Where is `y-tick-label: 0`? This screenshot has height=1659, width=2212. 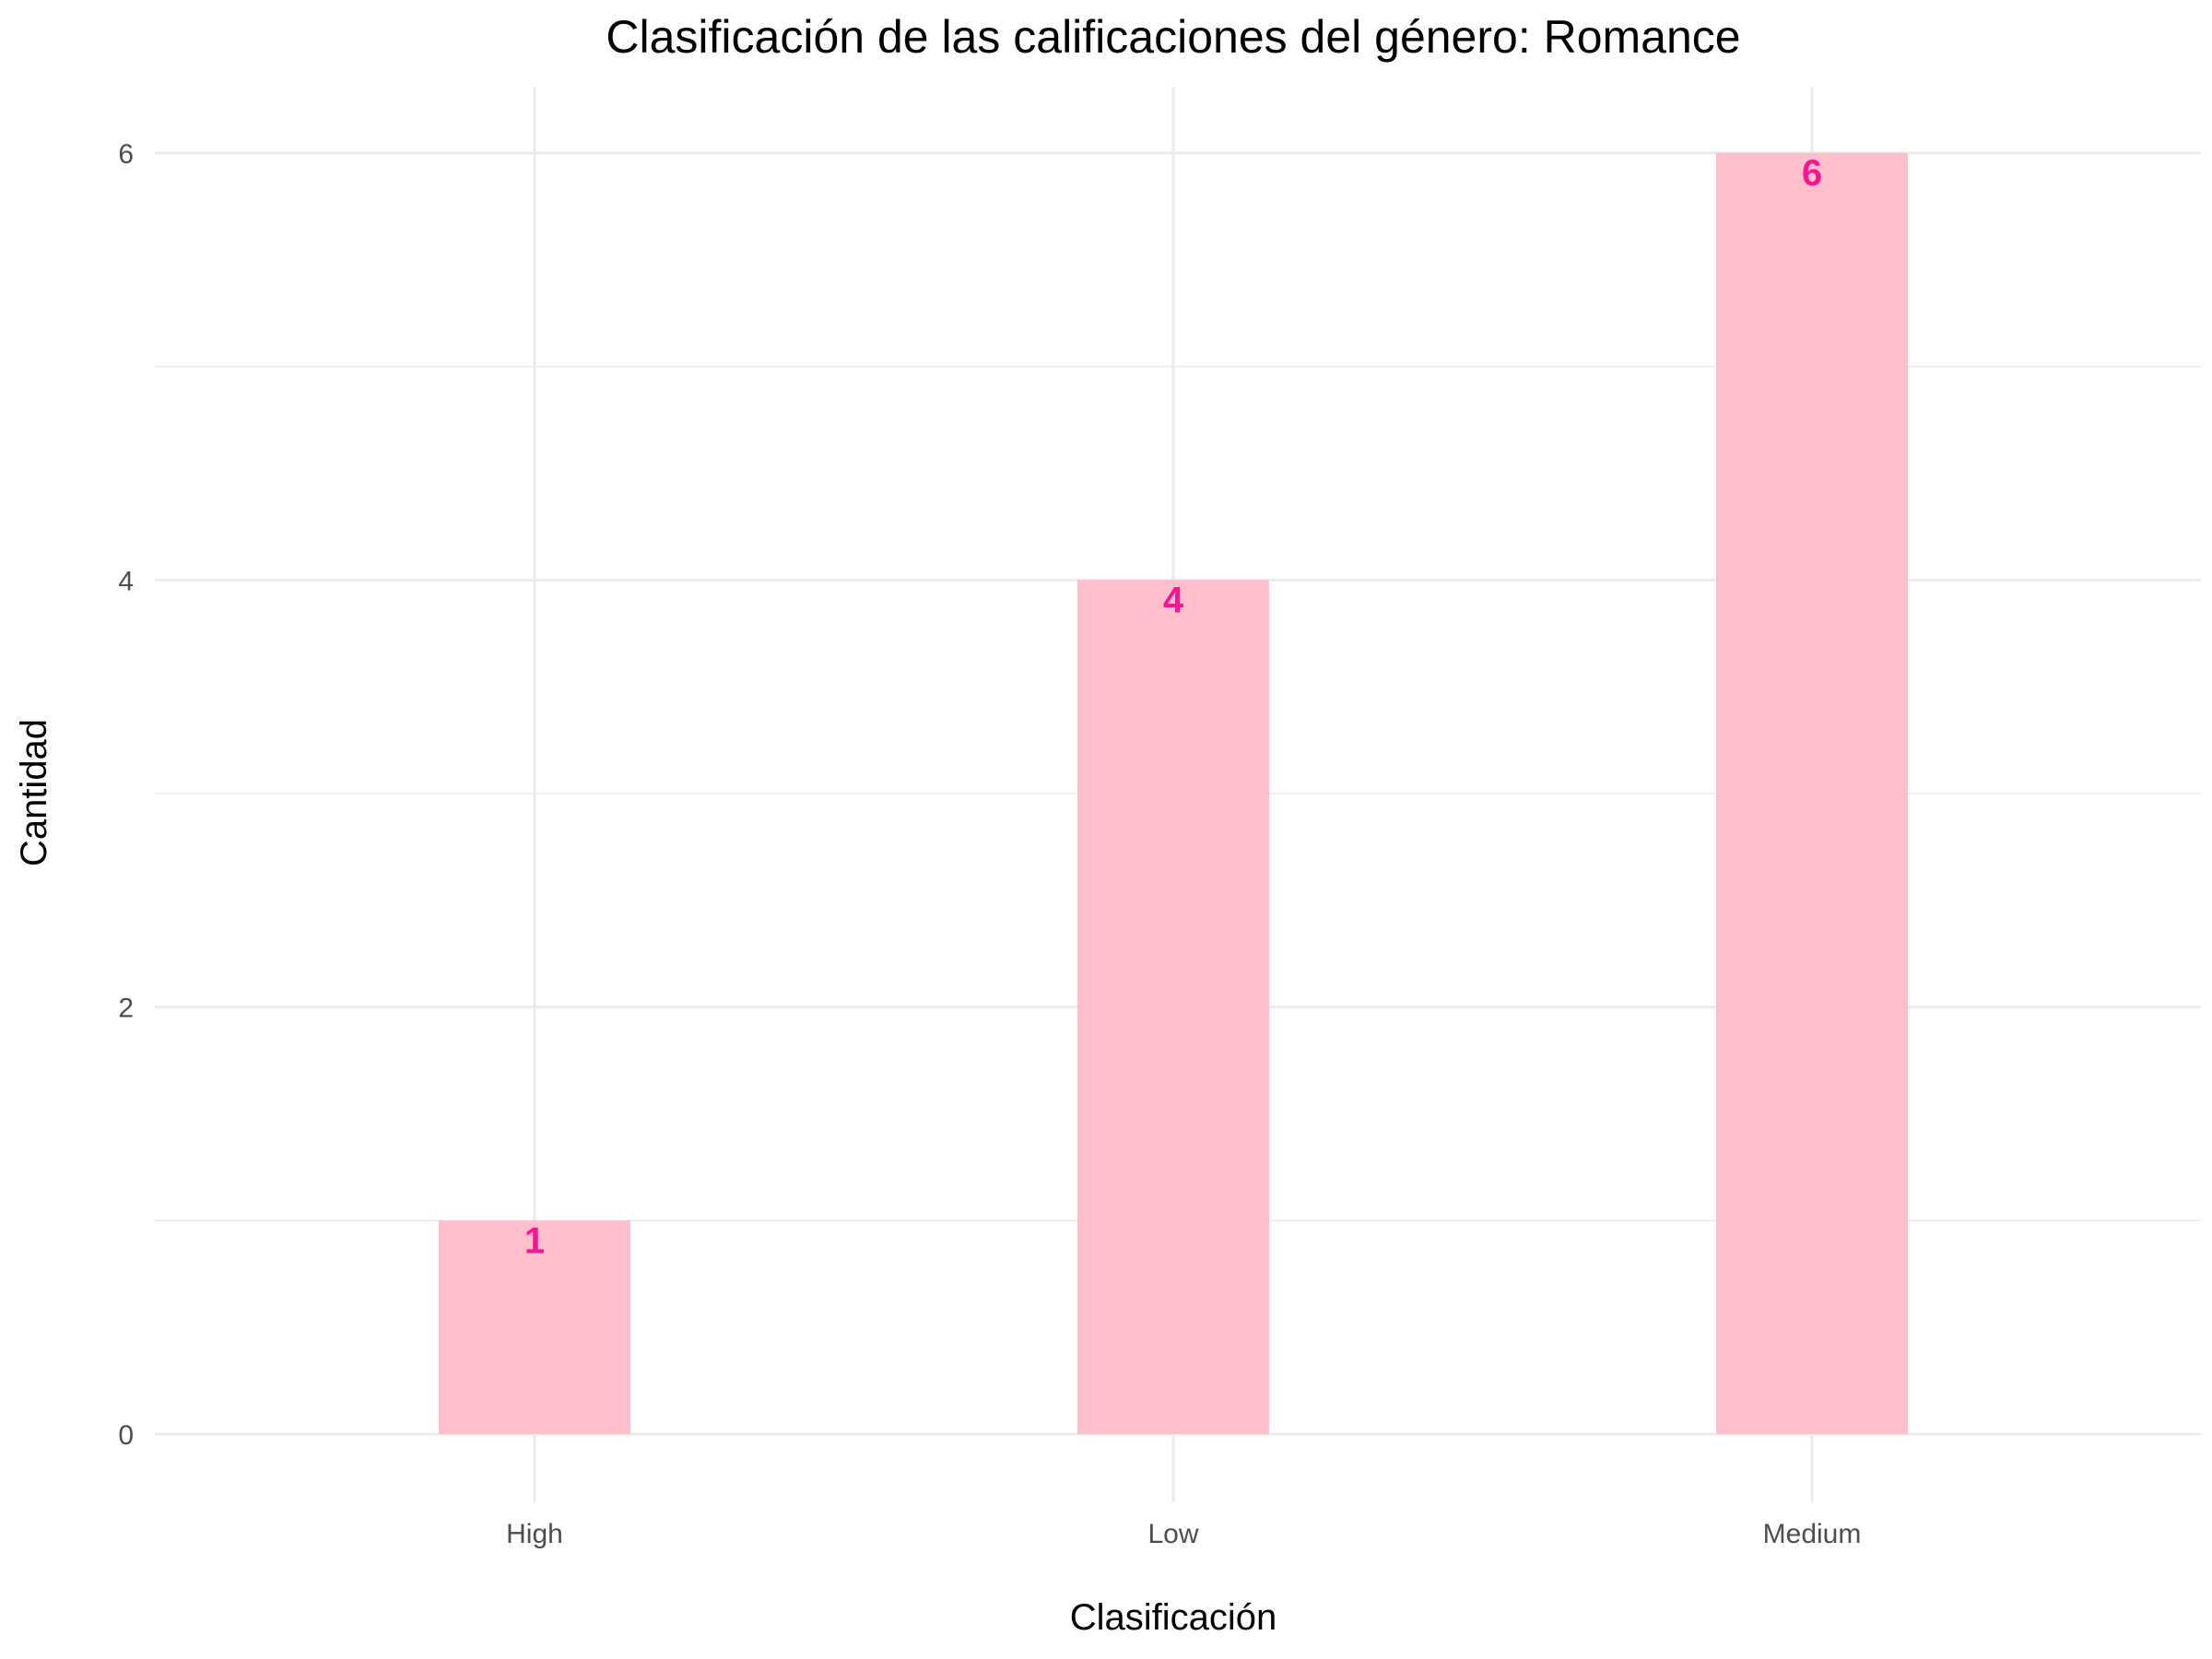 y-tick-label: 0 is located at coordinates (126, 1435).